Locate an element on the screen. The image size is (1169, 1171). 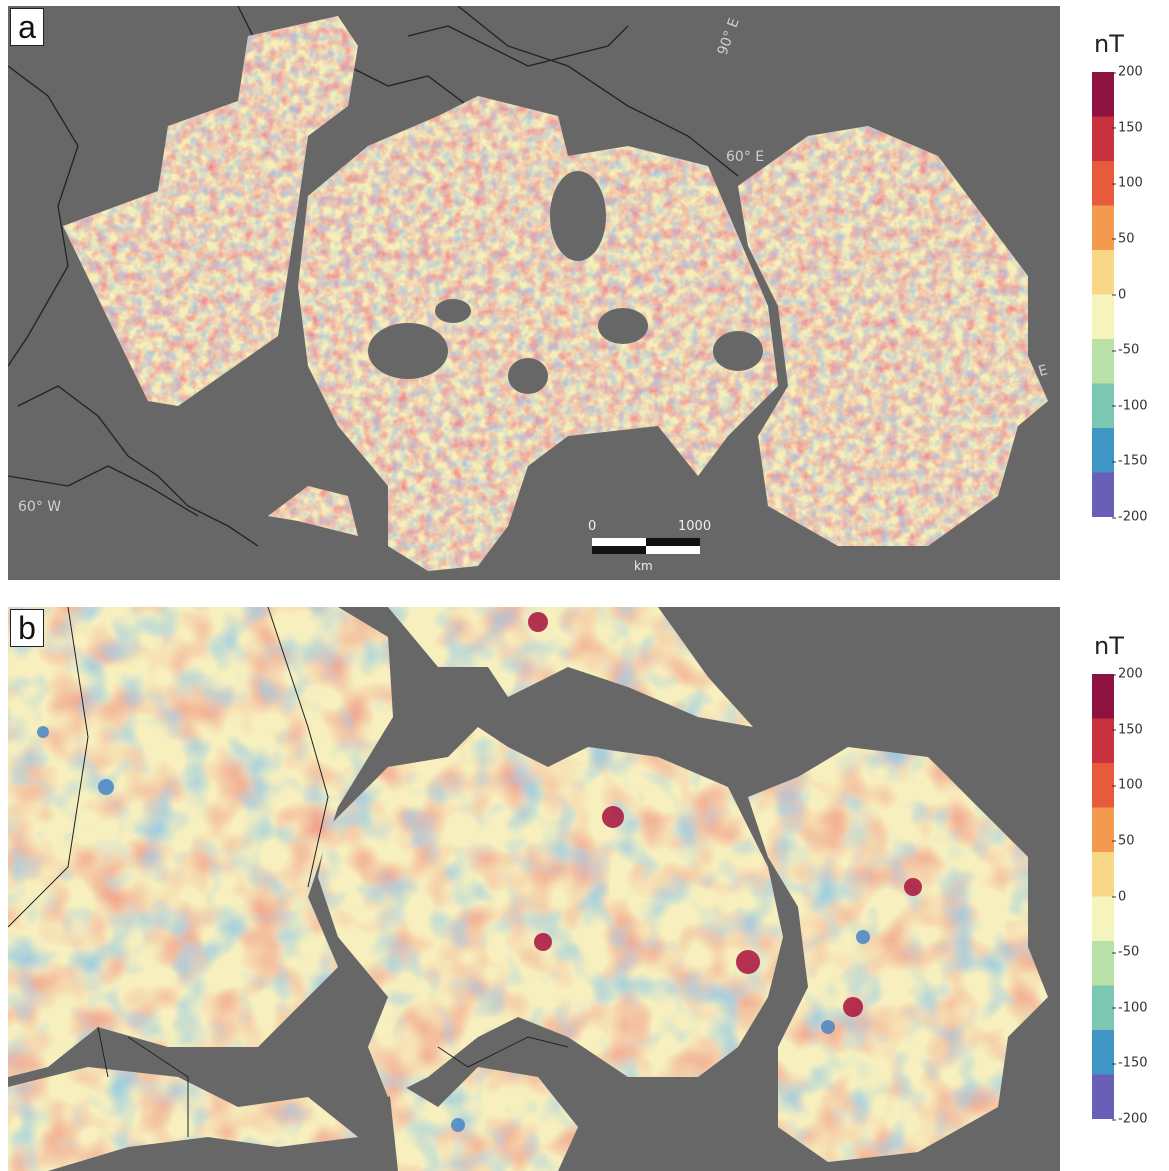
scale-bar-unit: km is located at coordinates (643, 566).